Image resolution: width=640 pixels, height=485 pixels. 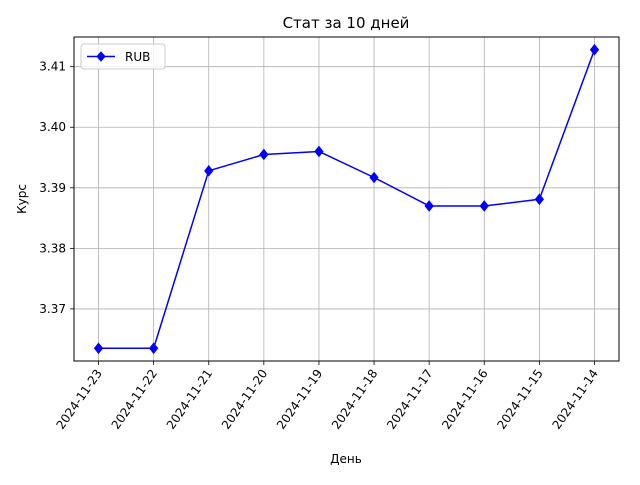 I want to click on legend: RUB, so click(x=123, y=56).